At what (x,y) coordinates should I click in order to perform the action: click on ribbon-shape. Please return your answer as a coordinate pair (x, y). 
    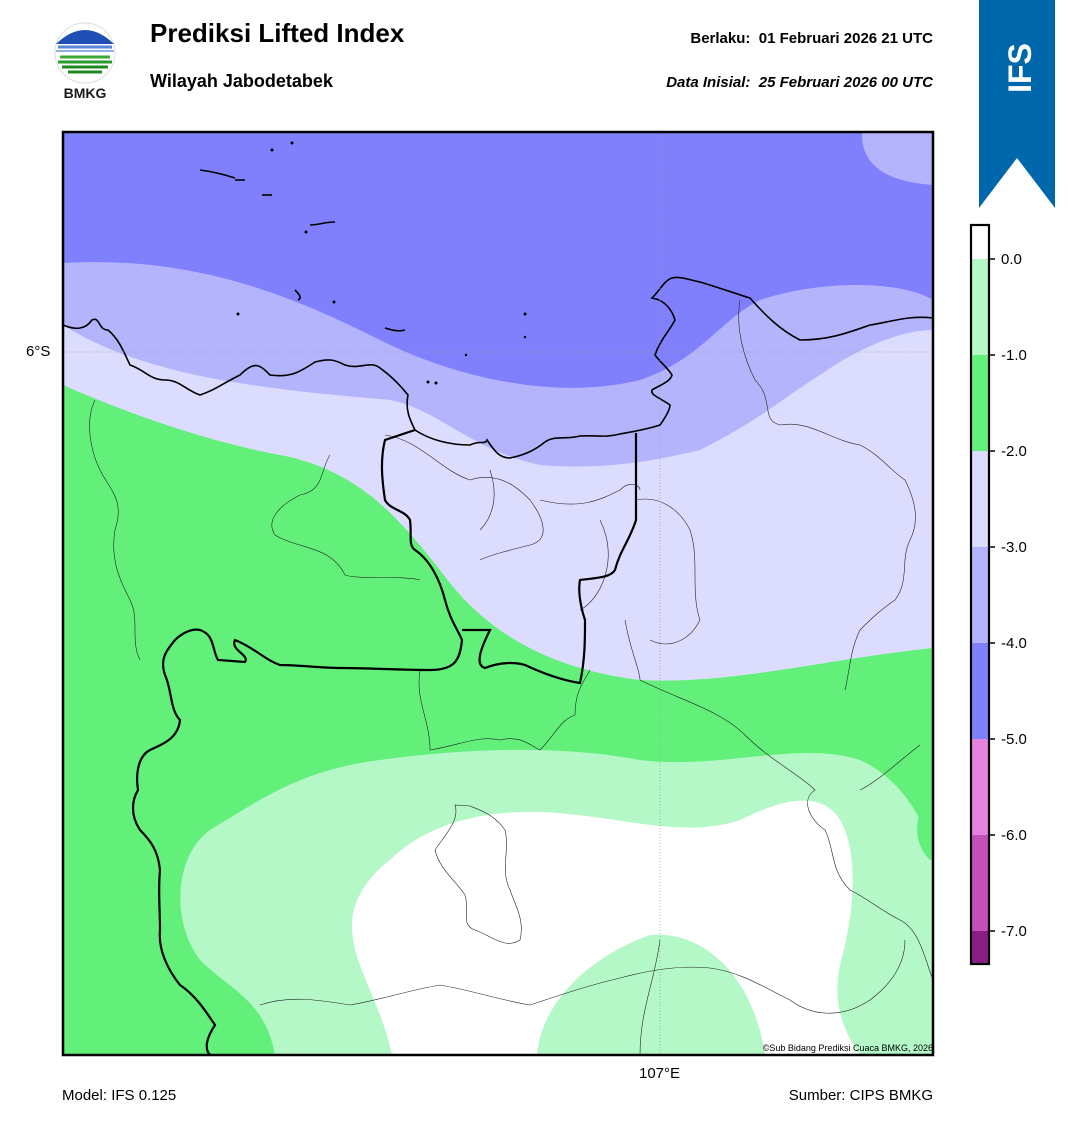
    Looking at the image, I should click on (1017, 104).